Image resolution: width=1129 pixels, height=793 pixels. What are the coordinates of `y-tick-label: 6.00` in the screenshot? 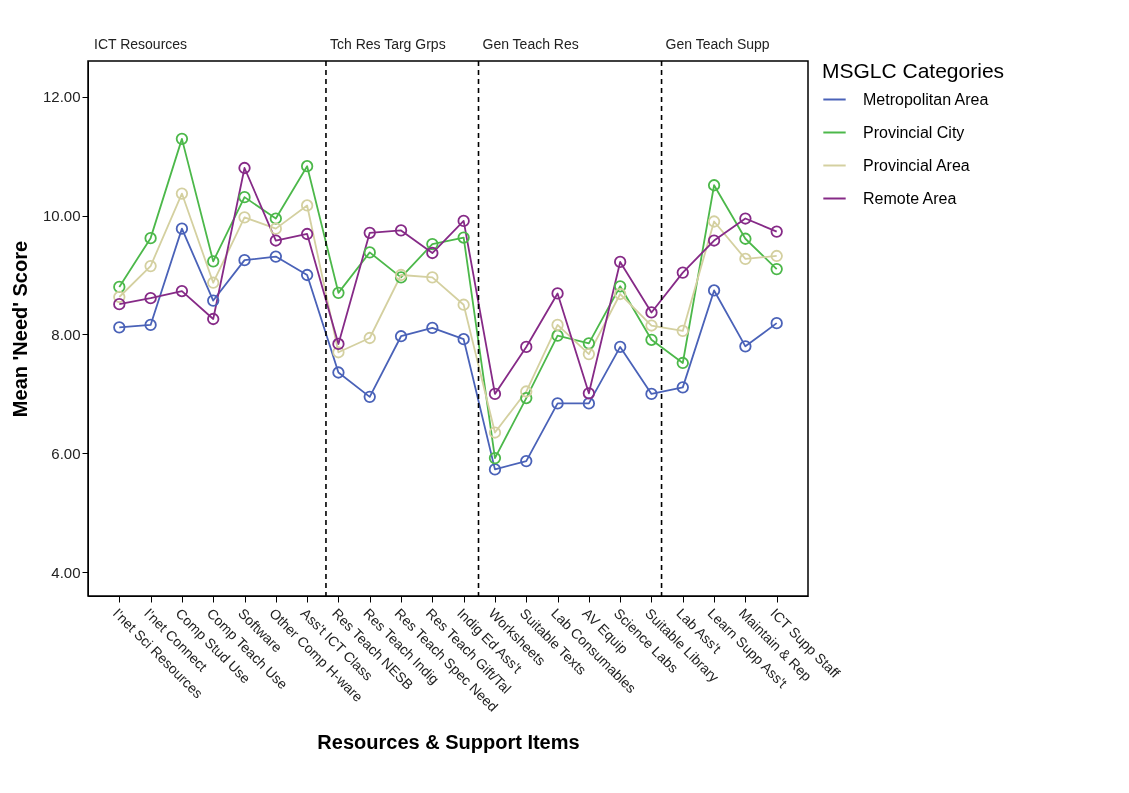 It's located at (66, 453).